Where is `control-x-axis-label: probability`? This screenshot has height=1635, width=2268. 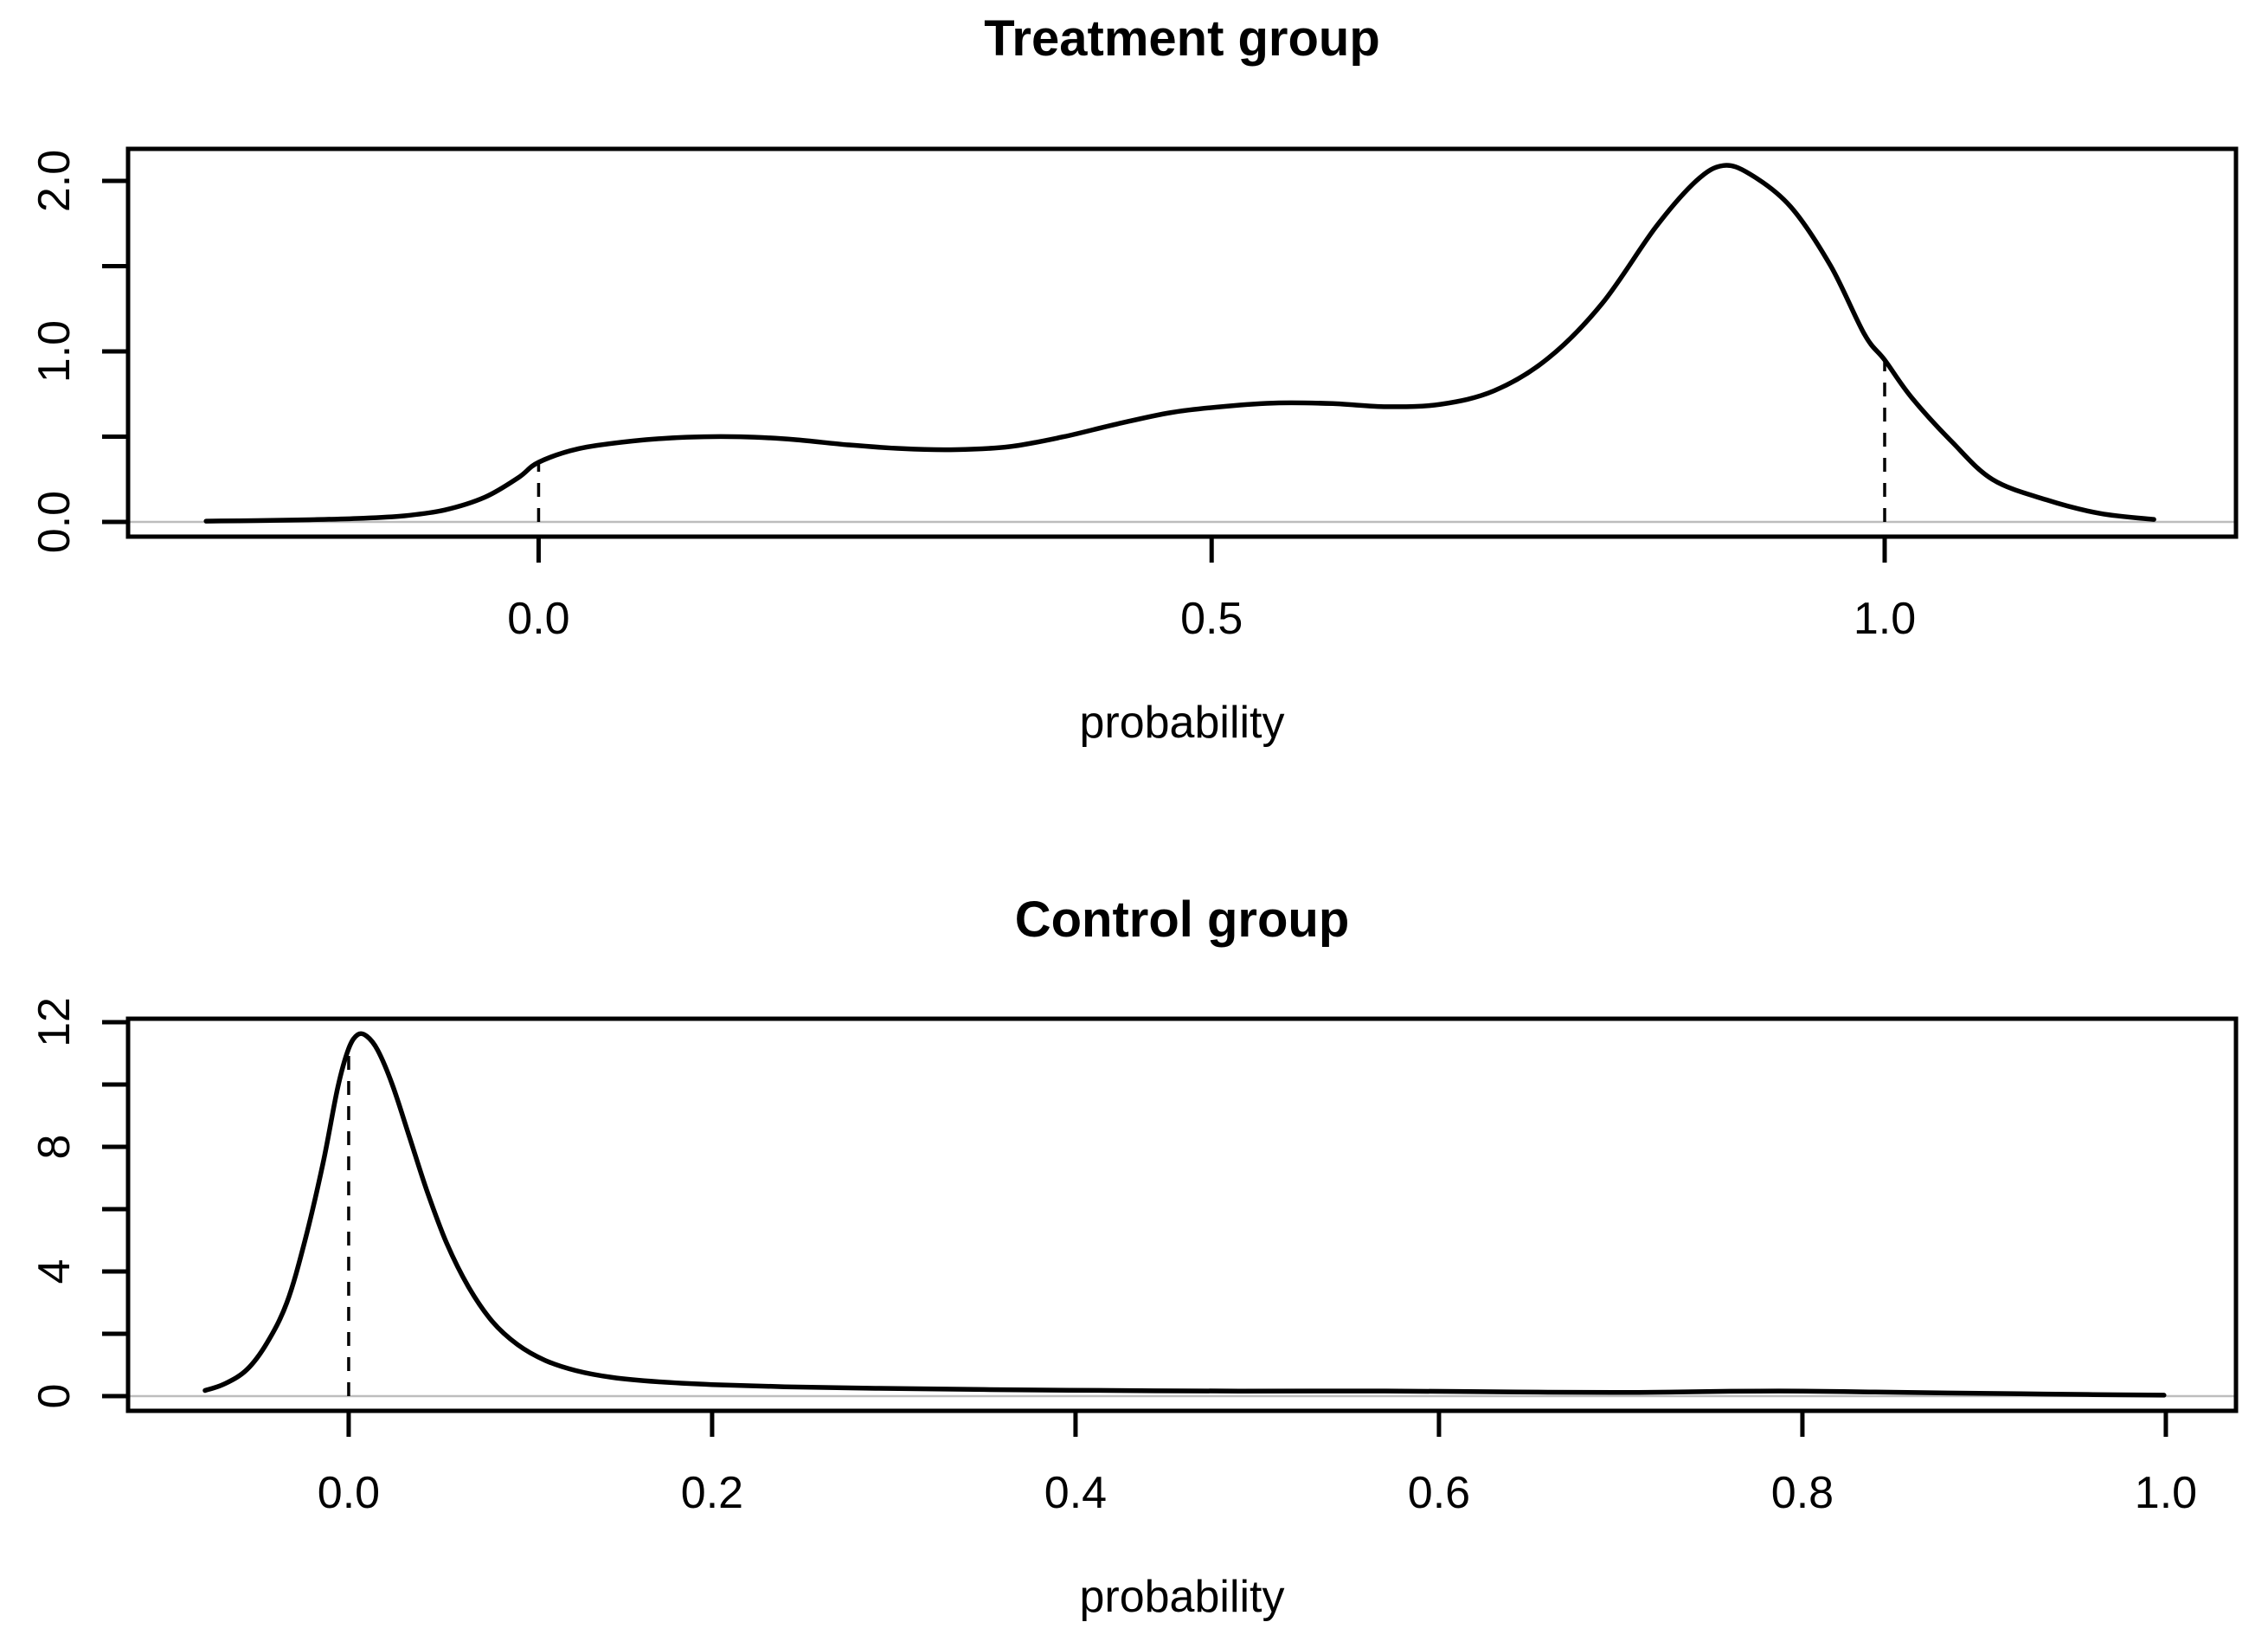
control-x-axis-label: probability is located at coordinates (1182, 1597).